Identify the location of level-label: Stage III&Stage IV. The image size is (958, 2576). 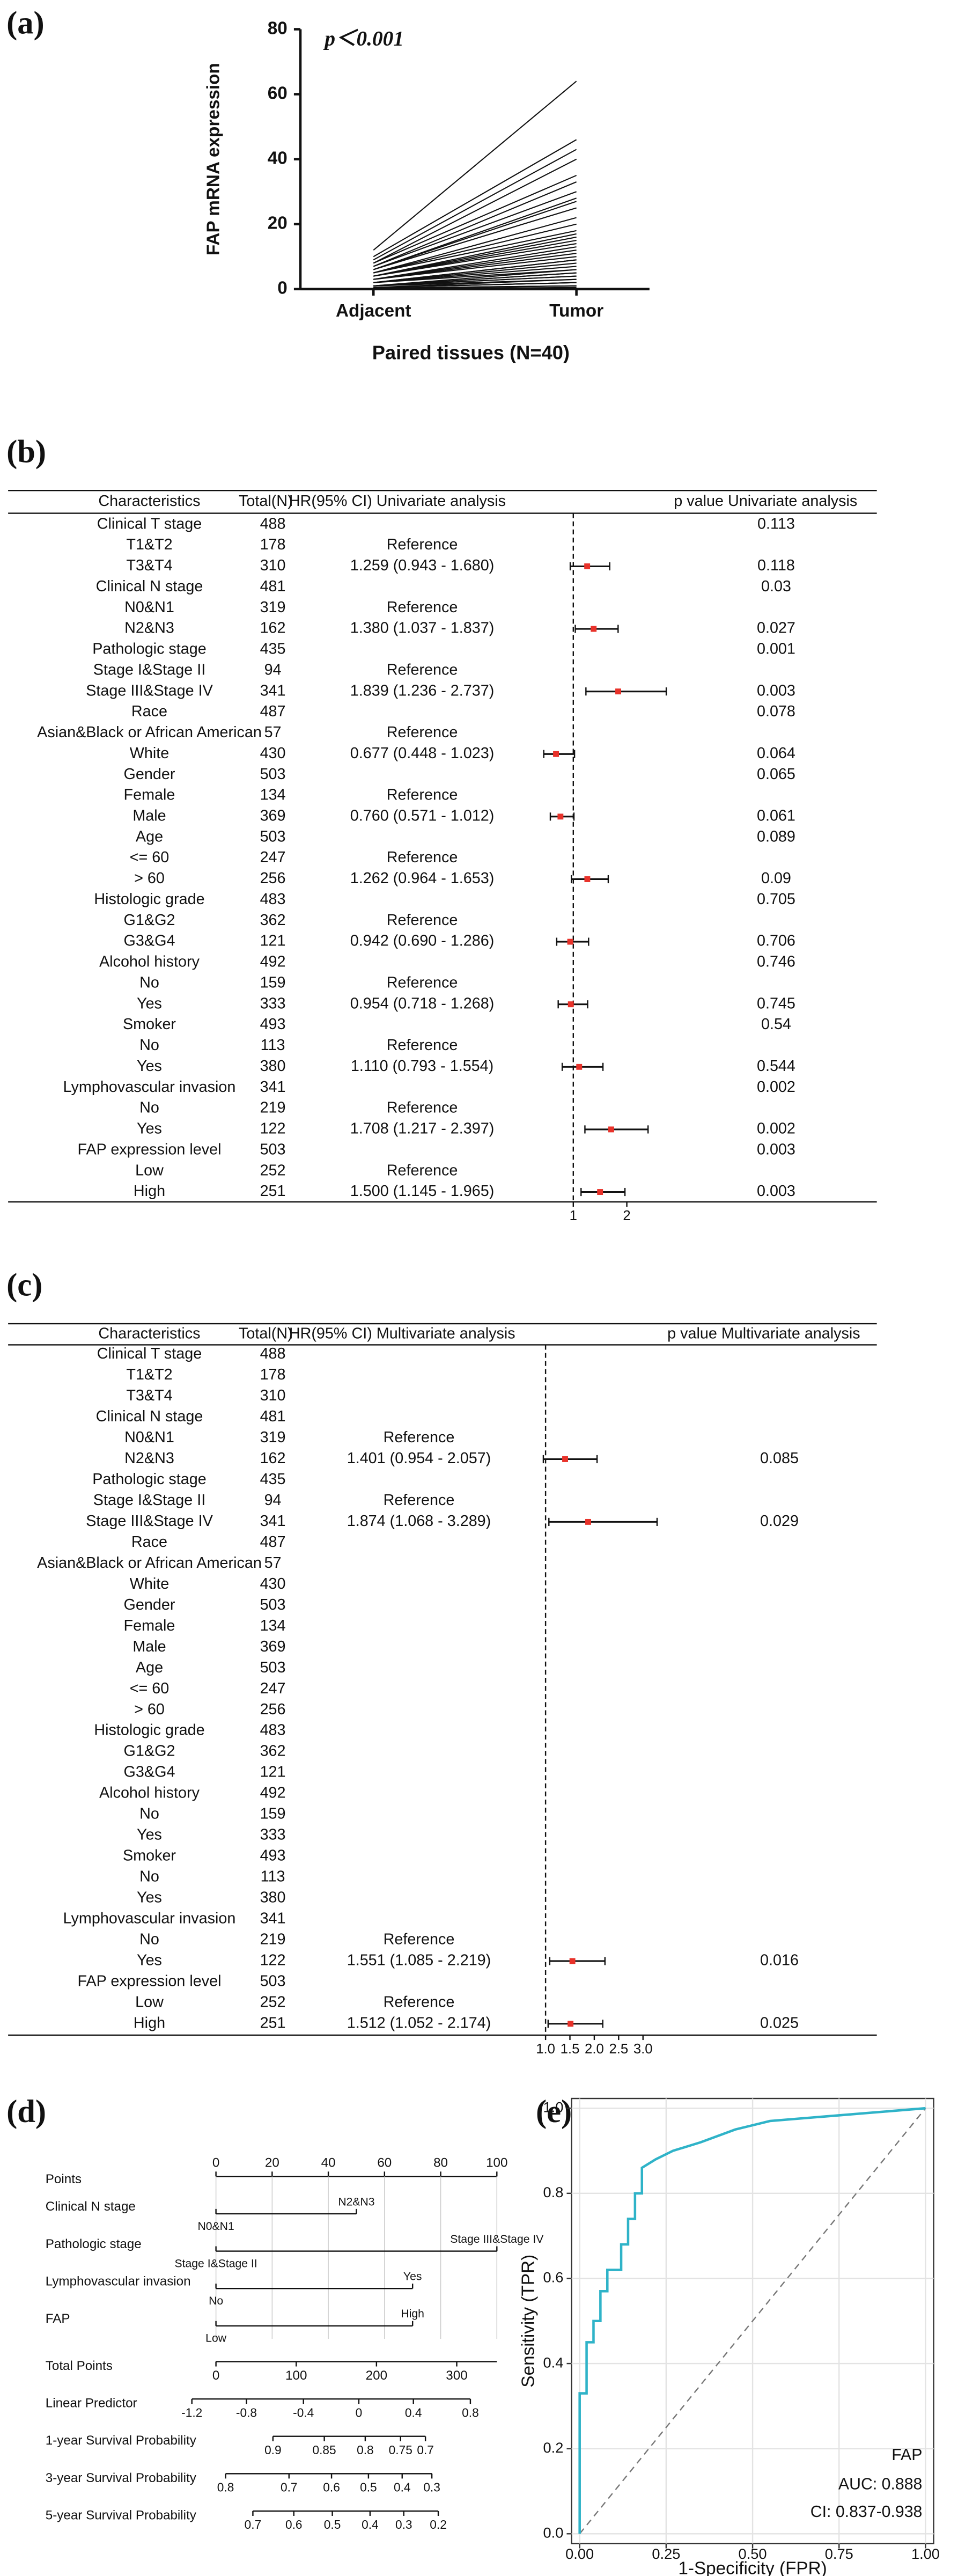
(497, 2239).